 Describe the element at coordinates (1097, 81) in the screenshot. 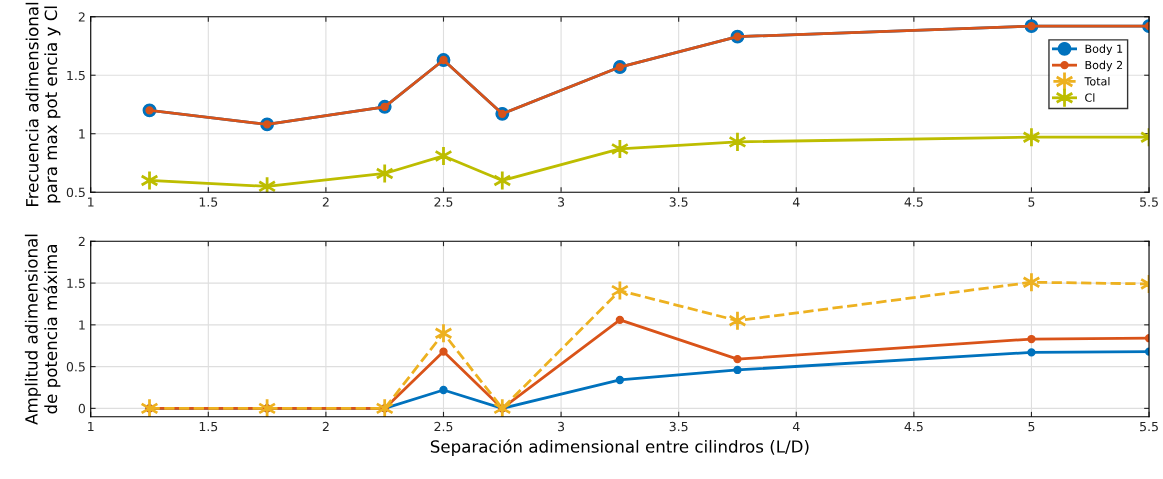

I see `legend-label: Total` at that location.